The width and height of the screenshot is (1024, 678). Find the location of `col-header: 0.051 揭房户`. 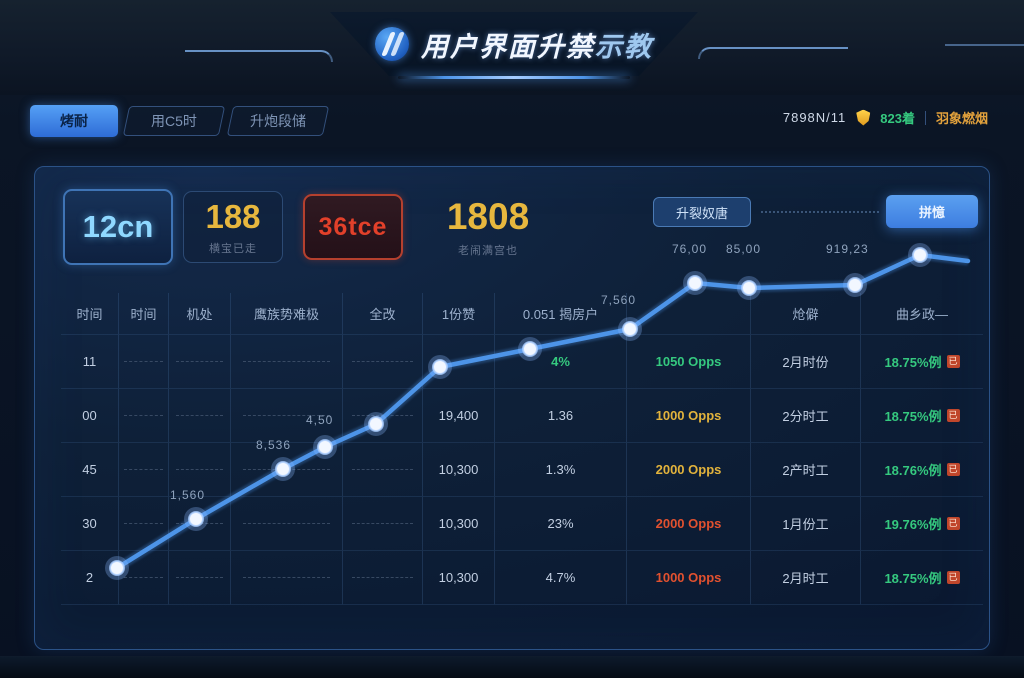

col-header: 0.051 揭房户 is located at coordinates (561, 314).